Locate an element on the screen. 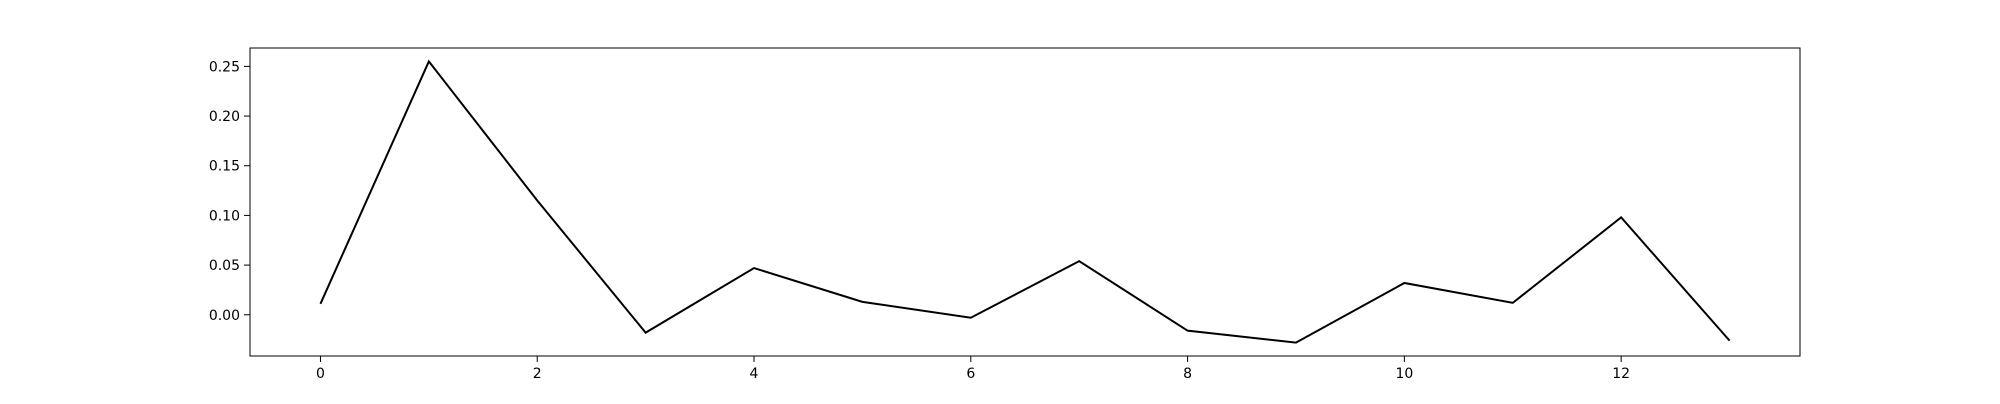  y-tick-label: 0.20 is located at coordinates (224, 117).